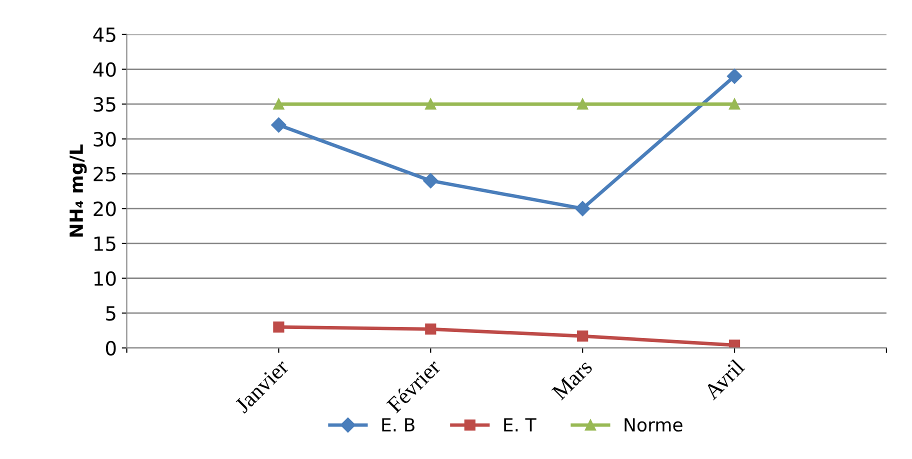 This screenshot has width=912, height=459. I want to click on legend-label: E. B, so click(398, 425).